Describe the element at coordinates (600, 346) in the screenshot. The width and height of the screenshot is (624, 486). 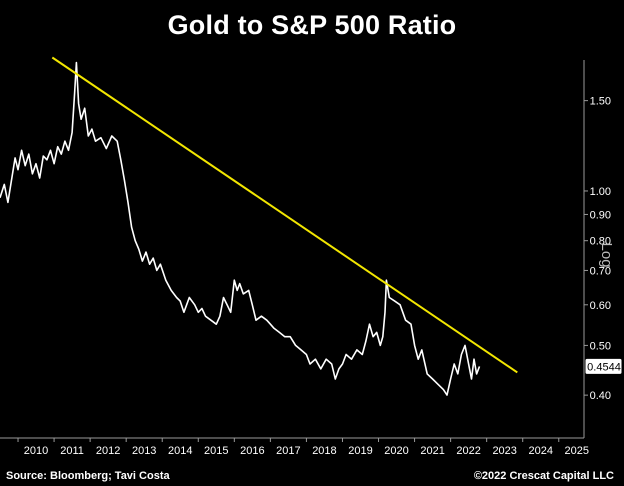
I see `y-tick-label: 0.50` at that location.